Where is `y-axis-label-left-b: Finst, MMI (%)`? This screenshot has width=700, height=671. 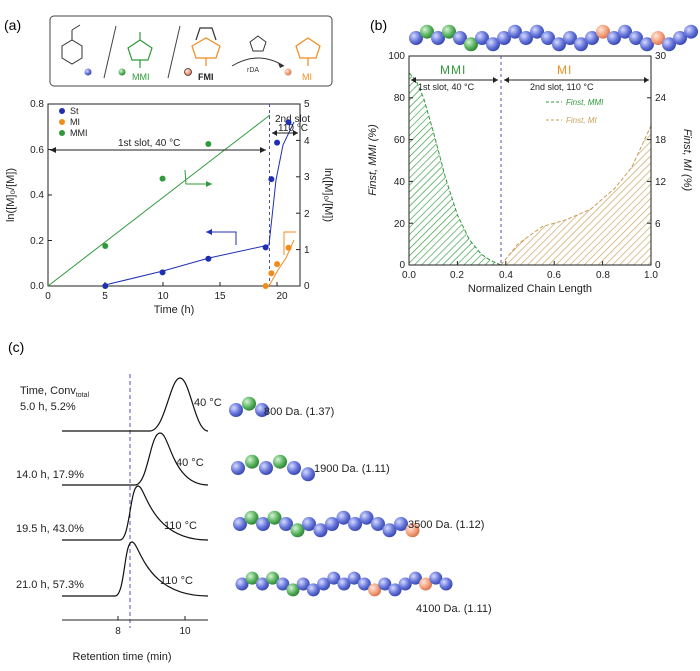 y-axis-label-left-b: Finst, MMI (%) is located at coordinates (373, 160).